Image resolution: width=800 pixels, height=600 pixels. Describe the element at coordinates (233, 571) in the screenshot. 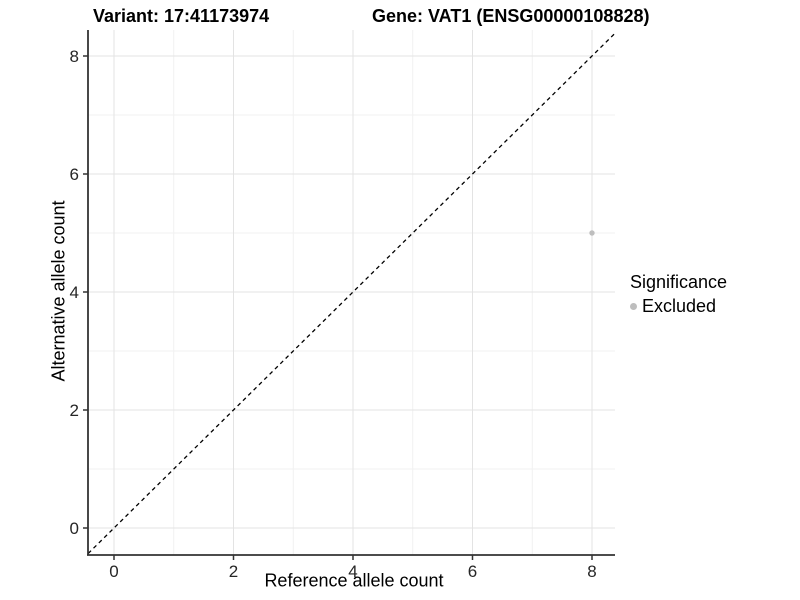

I see `x-tick-label: 2` at that location.